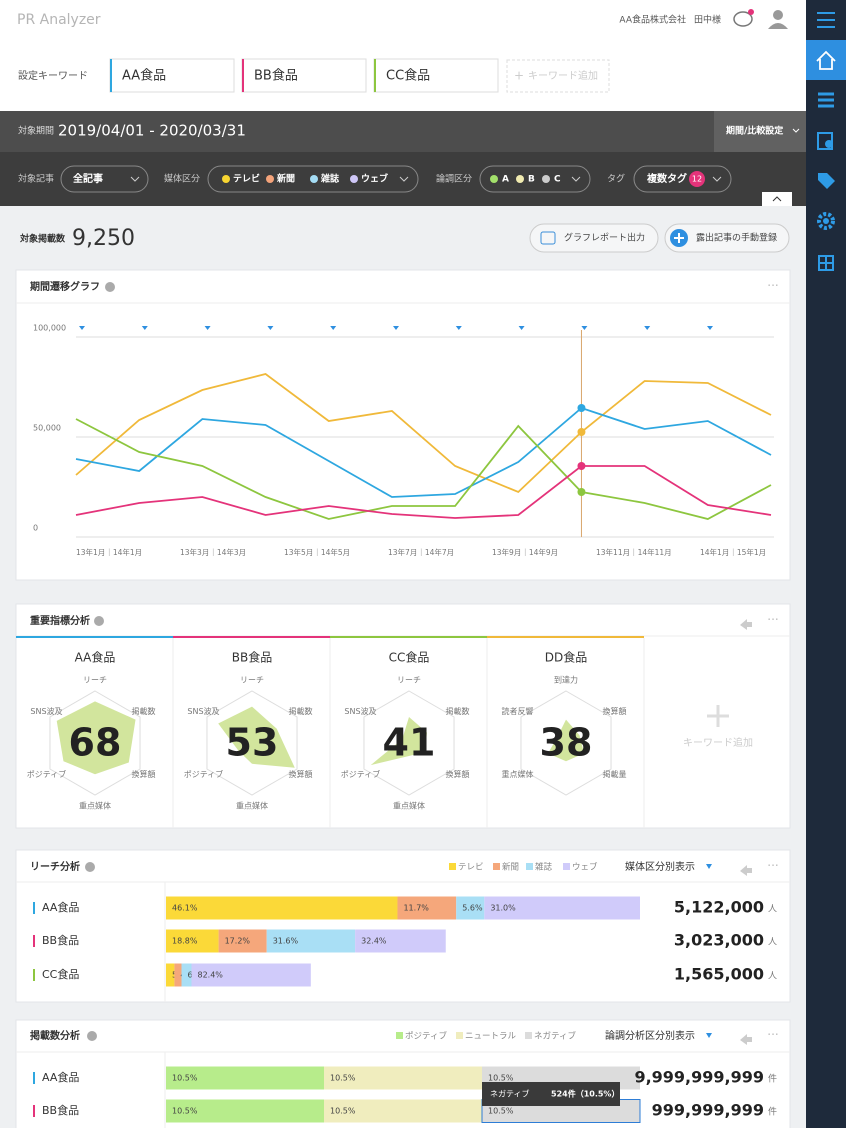 The width and height of the screenshot is (846, 1128). What do you see at coordinates (42, 239) in the screenshot?
I see `label: 対象掲載数` at bounding box center [42, 239].